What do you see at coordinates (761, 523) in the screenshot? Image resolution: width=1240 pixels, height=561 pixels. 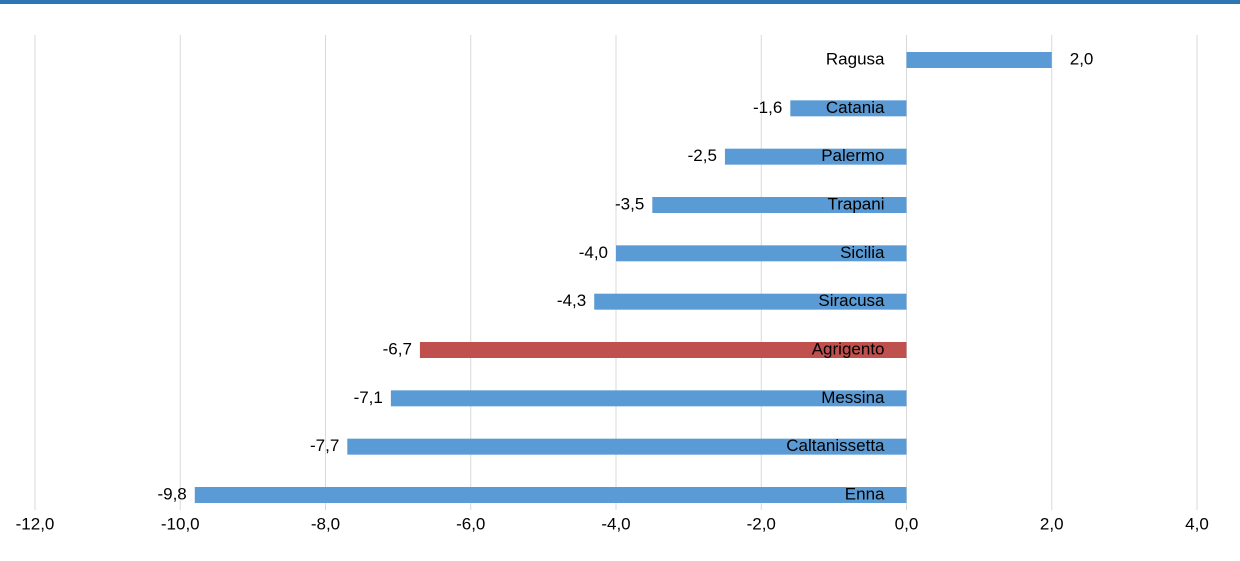 I see `x-tick-label: -2,0` at bounding box center [761, 523].